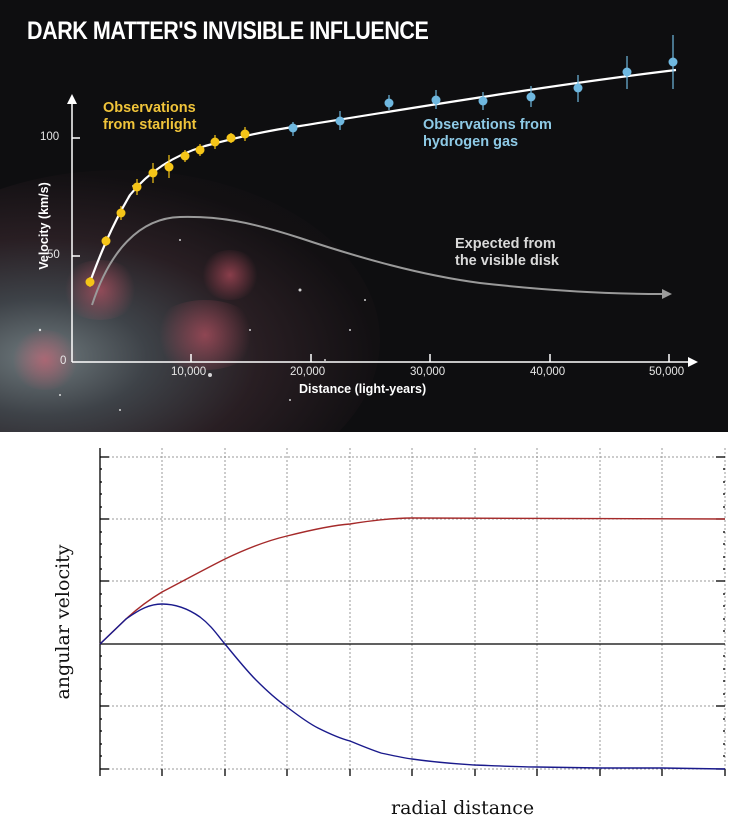 This screenshot has height=838, width=748. What do you see at coordinates (308, 372) in the screenshot?
I see `x-tick-20000: 20,000` at bounding box center [308, 372].